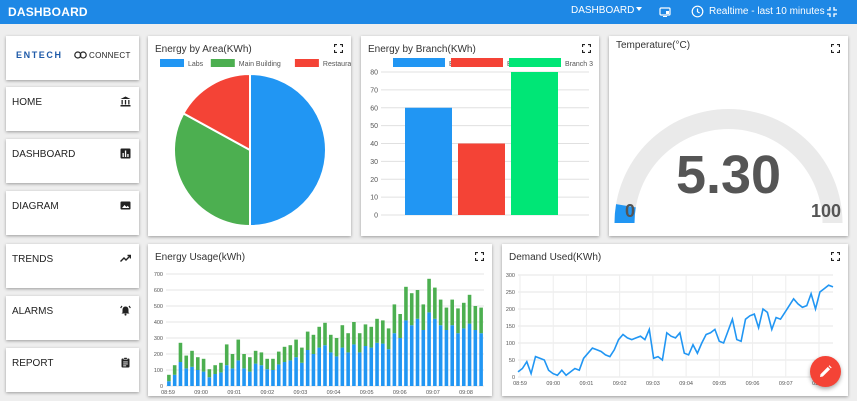 This screenshot has width=857, height=401. What do you see at coordinates (374, 90) in the screenshot?
I see `y-tick-label: 70` at bounding box center [374, 90].